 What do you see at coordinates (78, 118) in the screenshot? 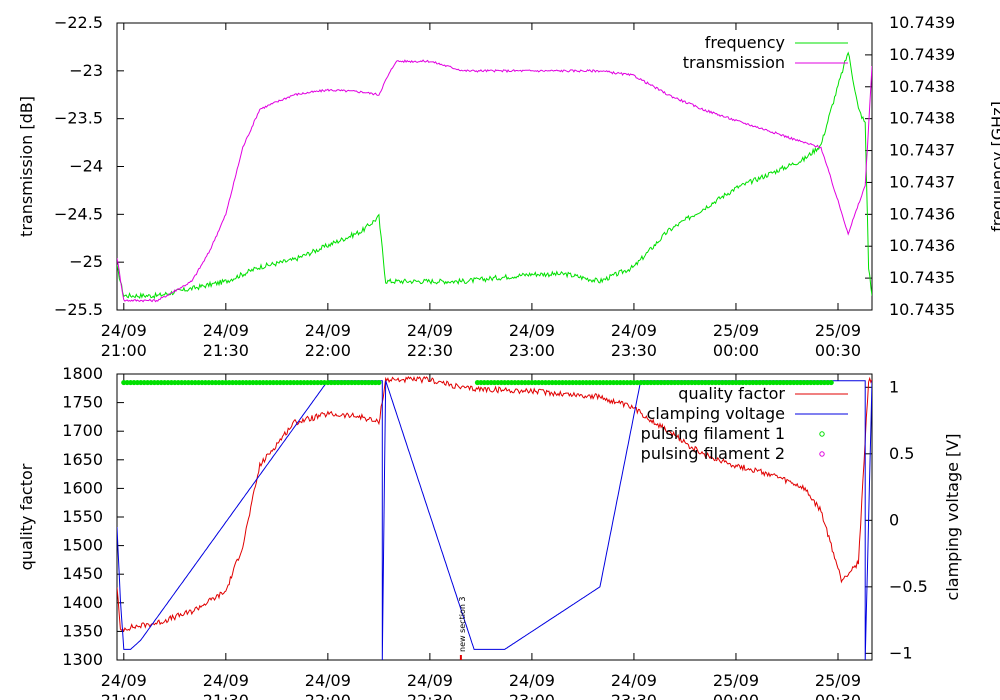
I see `y-tick-label: −23.5` at bounding box center [78, 118].